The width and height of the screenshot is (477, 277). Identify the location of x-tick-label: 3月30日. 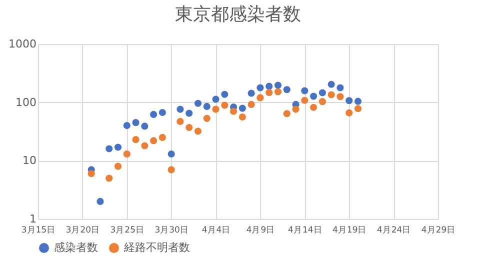
(171, 231).